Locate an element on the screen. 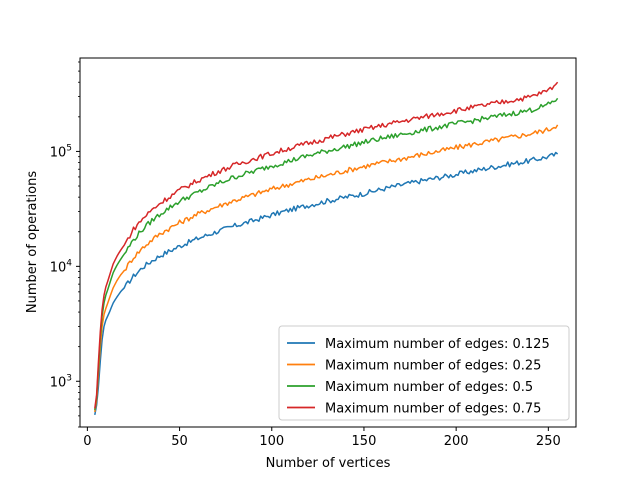  x-tick-label: 150 is located at coordinates (364, 441).